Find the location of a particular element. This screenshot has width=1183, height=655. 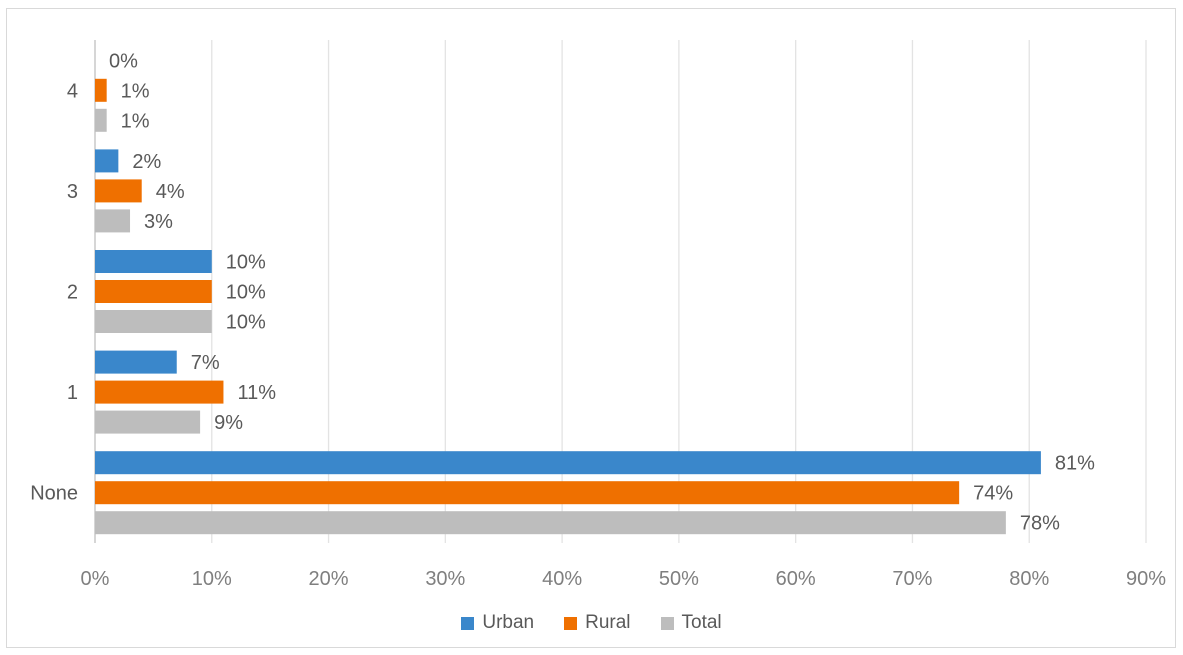

data-label-rural-2: 10% is located at coordinates (246, 293).